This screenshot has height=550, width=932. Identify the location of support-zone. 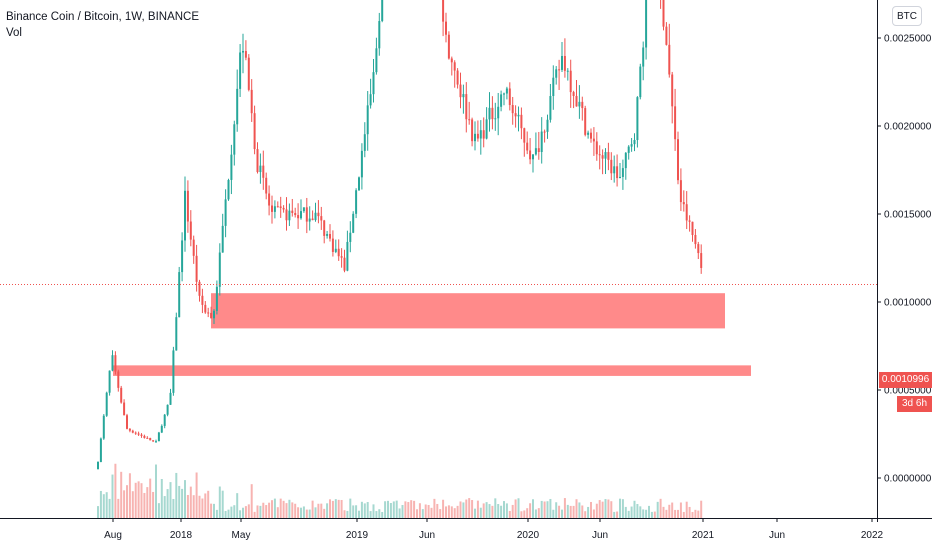
(432, 370).